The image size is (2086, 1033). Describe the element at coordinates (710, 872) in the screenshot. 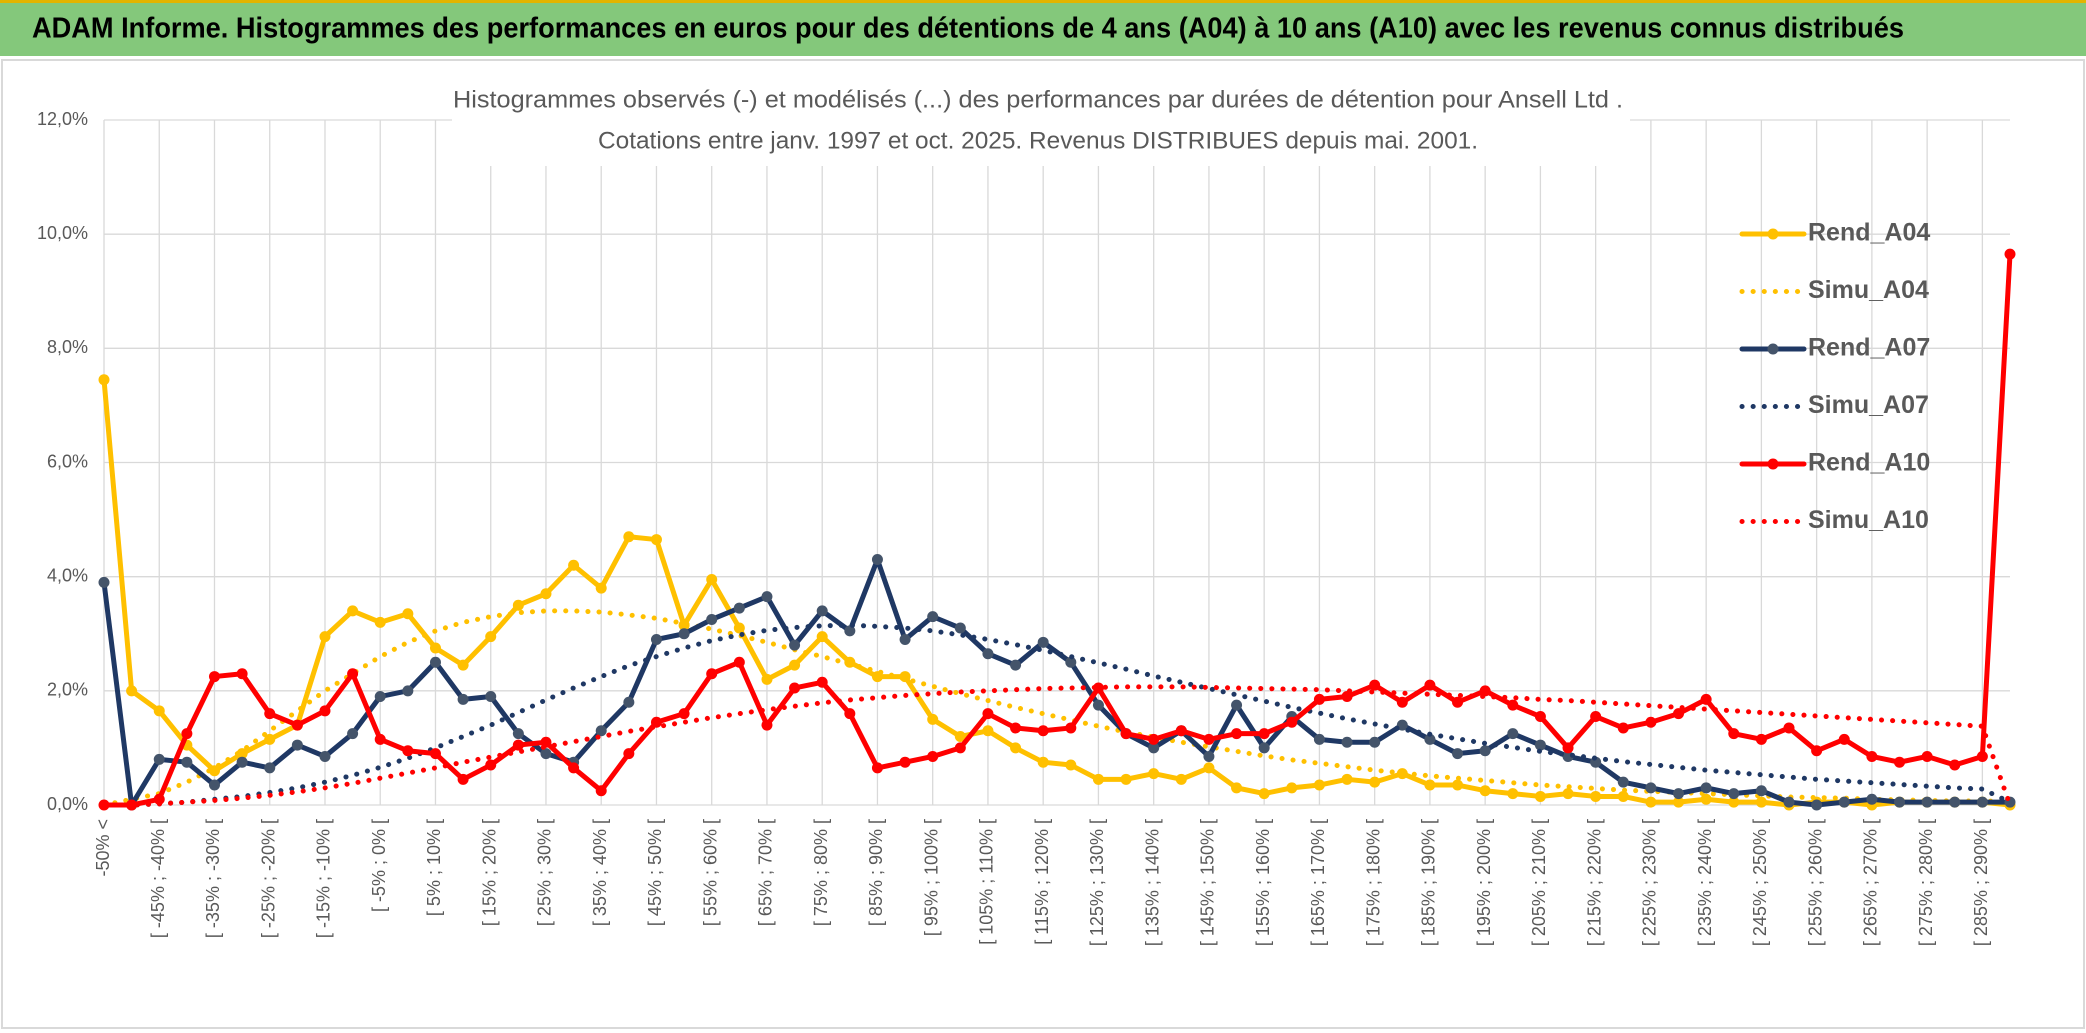

I see `x-tick-label: [ 55% ; 60% [` at that location.